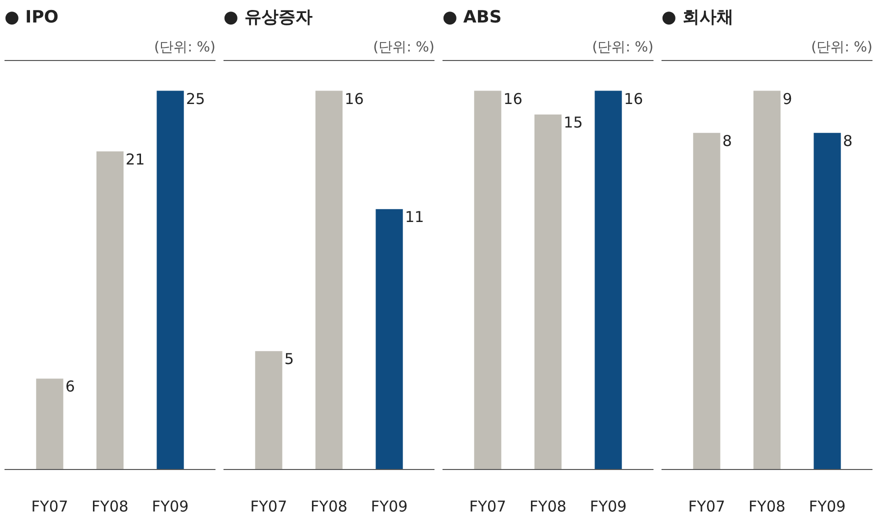 The image size is (878, 520). I want to click on data-label: 6, so click(70, 387).